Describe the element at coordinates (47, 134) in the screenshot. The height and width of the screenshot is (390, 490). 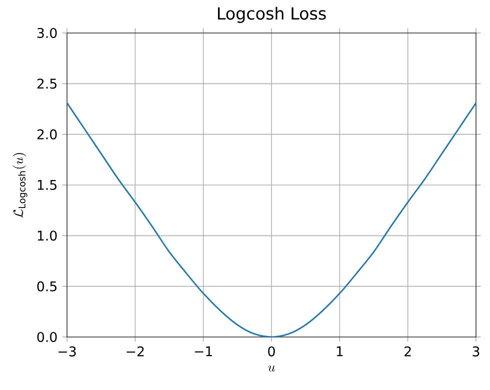
I see `y-tick-label: 2.0` at that location.